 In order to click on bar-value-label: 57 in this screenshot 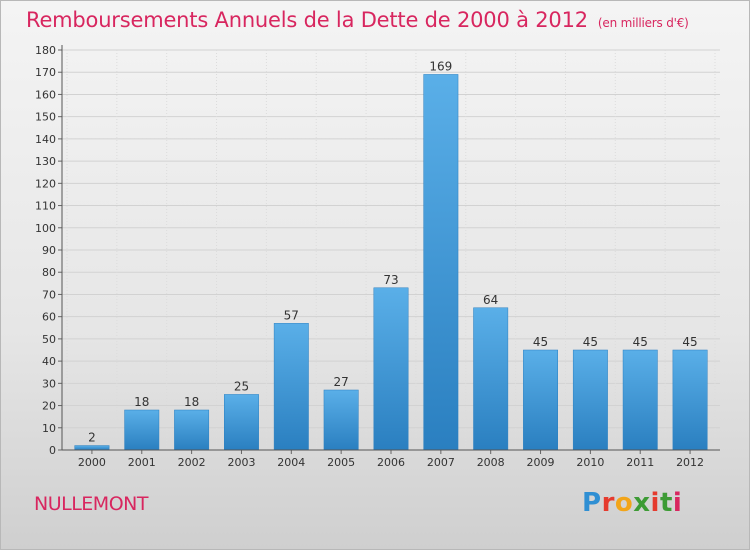, I will do `click(291, 315)`.